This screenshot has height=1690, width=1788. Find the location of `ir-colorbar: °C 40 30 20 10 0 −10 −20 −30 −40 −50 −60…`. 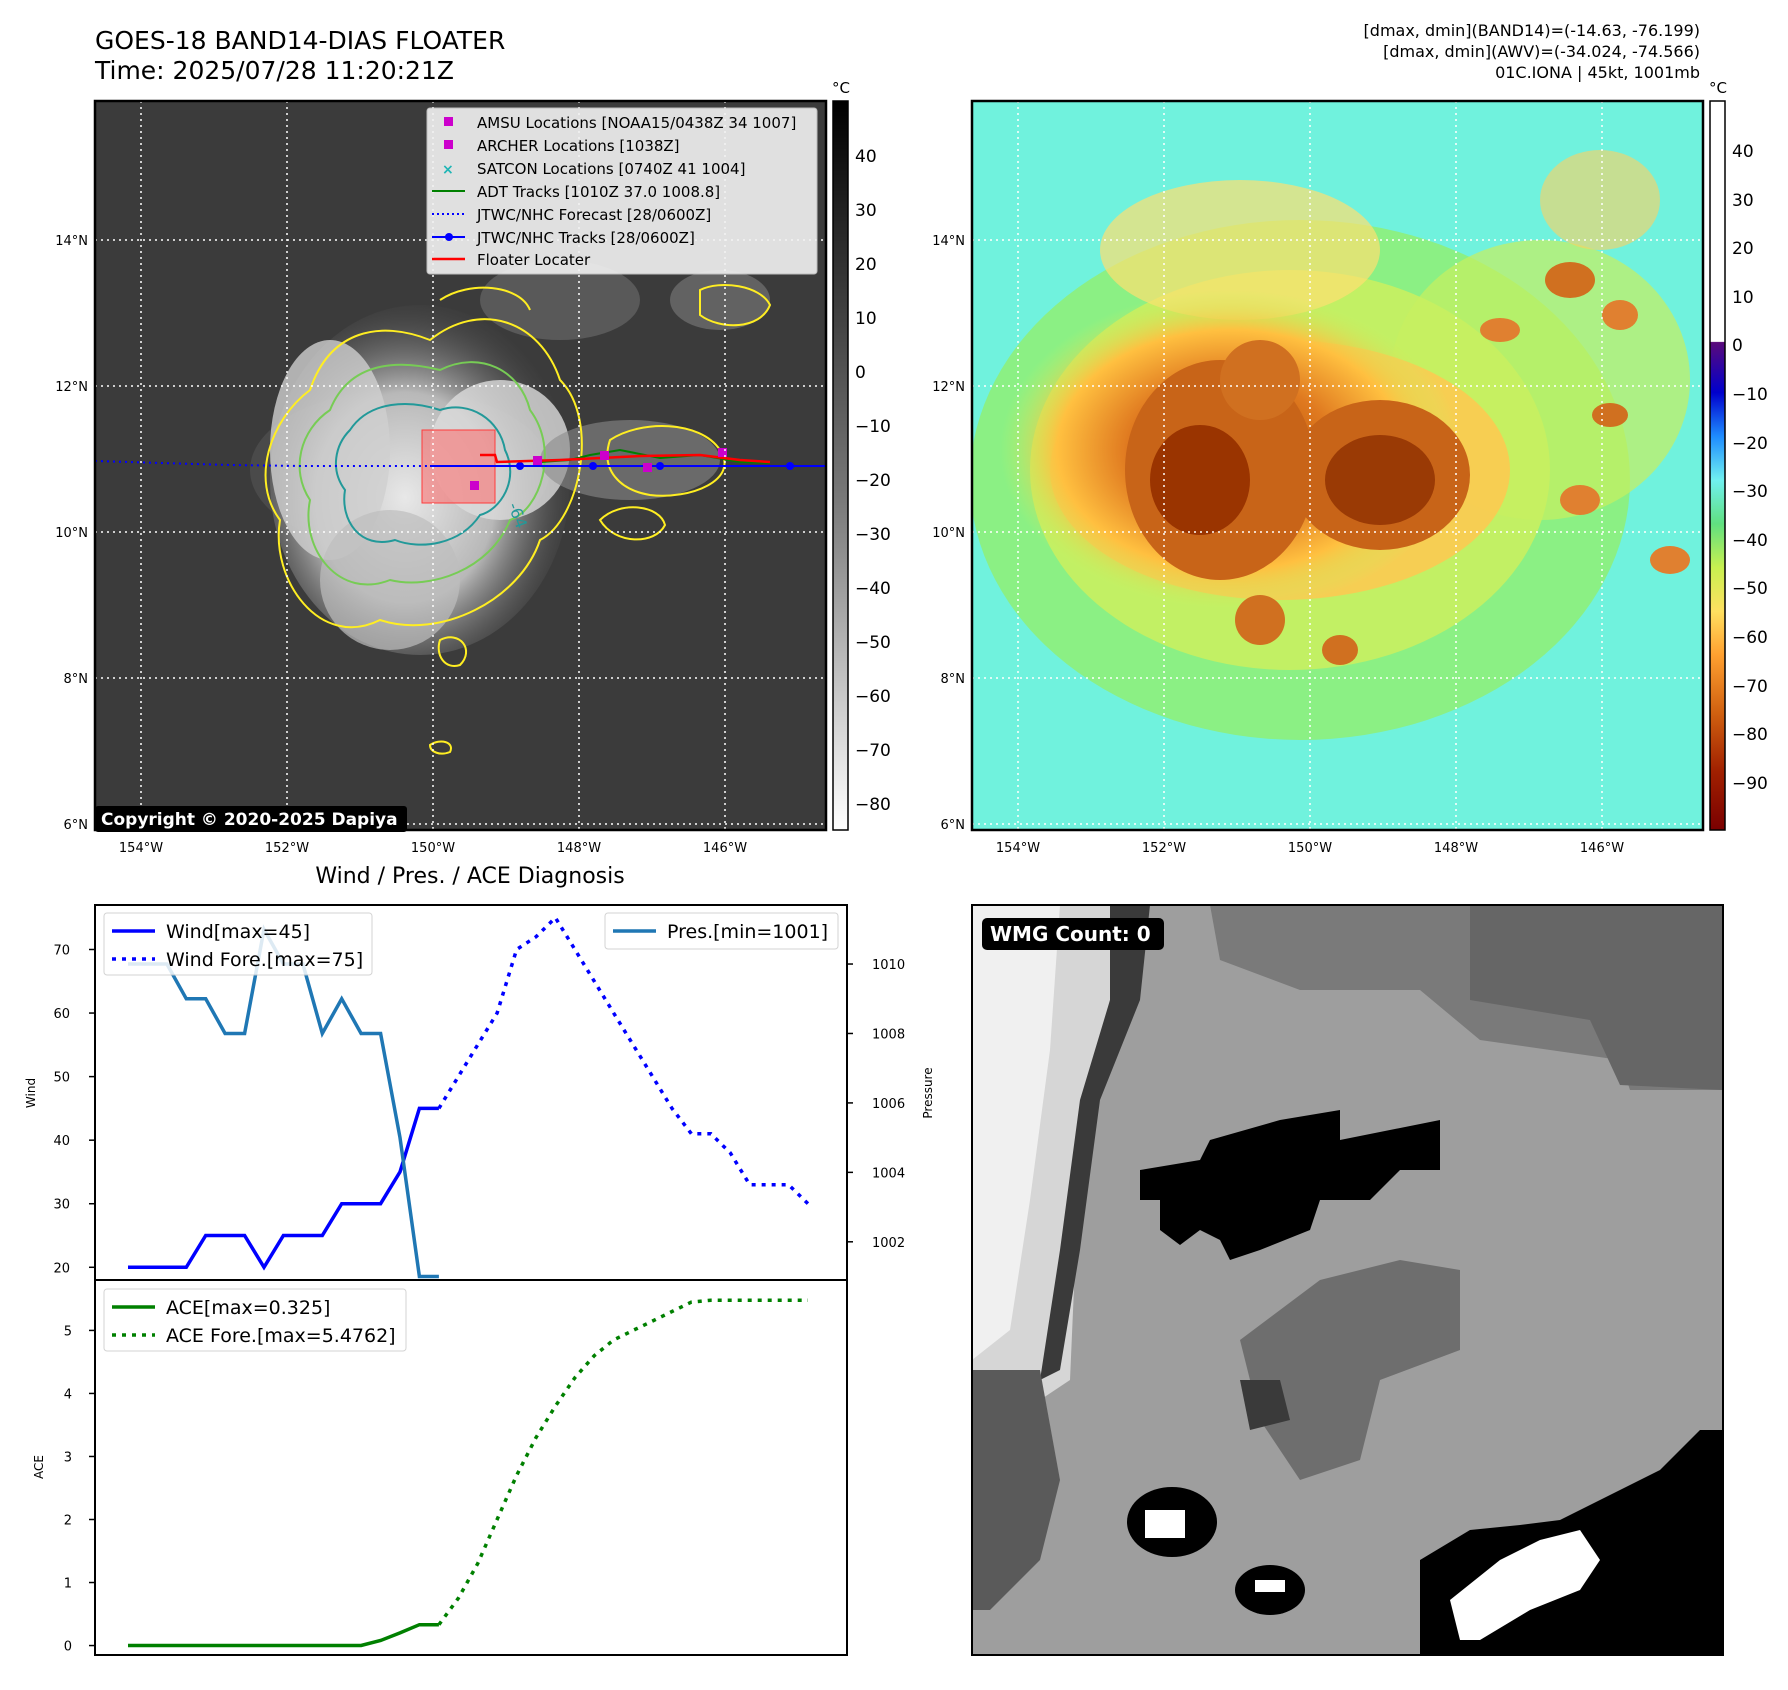

ir-colorbar: °C 40 30 20 10 0 −10 −20 −30 −40 −50 −60… is located at coordinates (861, 455).